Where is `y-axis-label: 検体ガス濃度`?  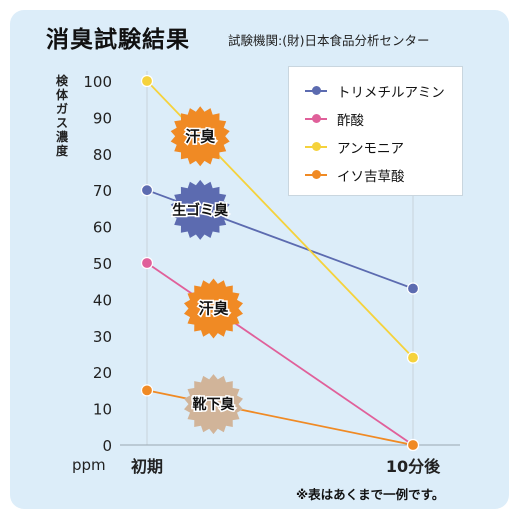
y-axis-label: 検体ガス濃度 is located at coordinates (62, 116).